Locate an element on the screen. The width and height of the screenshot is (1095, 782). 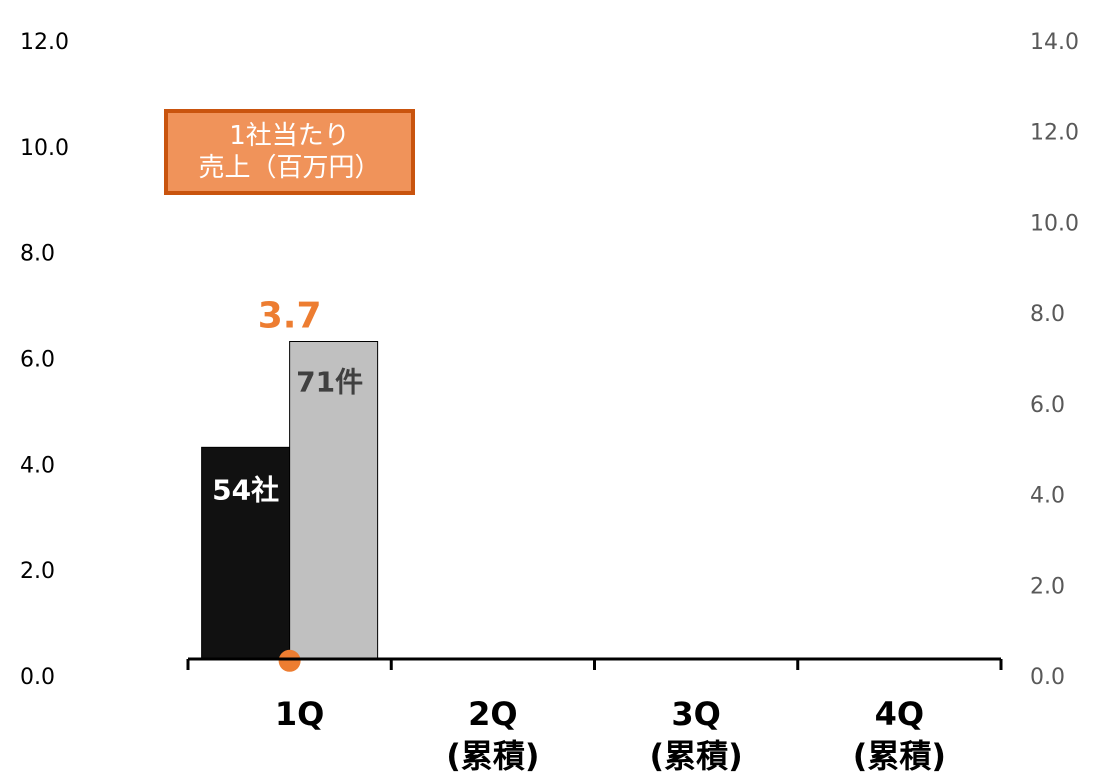
y-left-tick: 0.0 is located at coordinates (37, 677).